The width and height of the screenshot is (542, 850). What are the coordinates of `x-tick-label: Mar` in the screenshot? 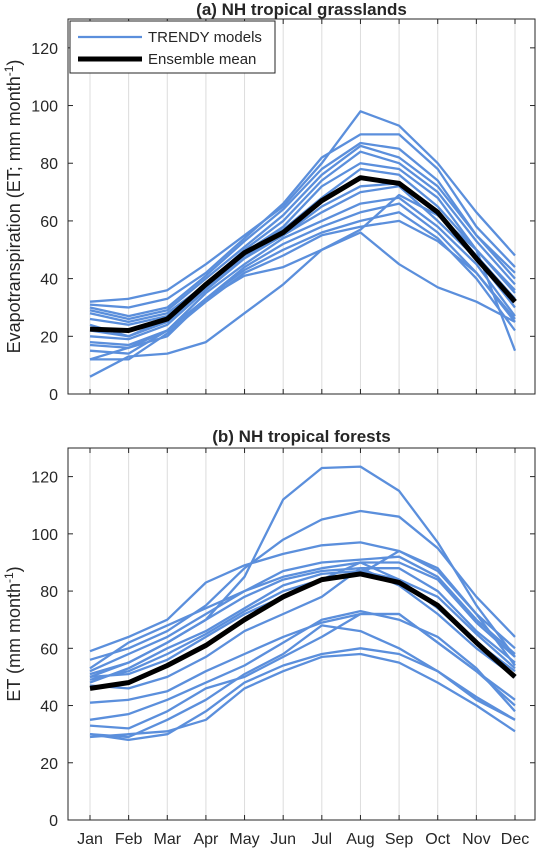 It's located at (167, 839).